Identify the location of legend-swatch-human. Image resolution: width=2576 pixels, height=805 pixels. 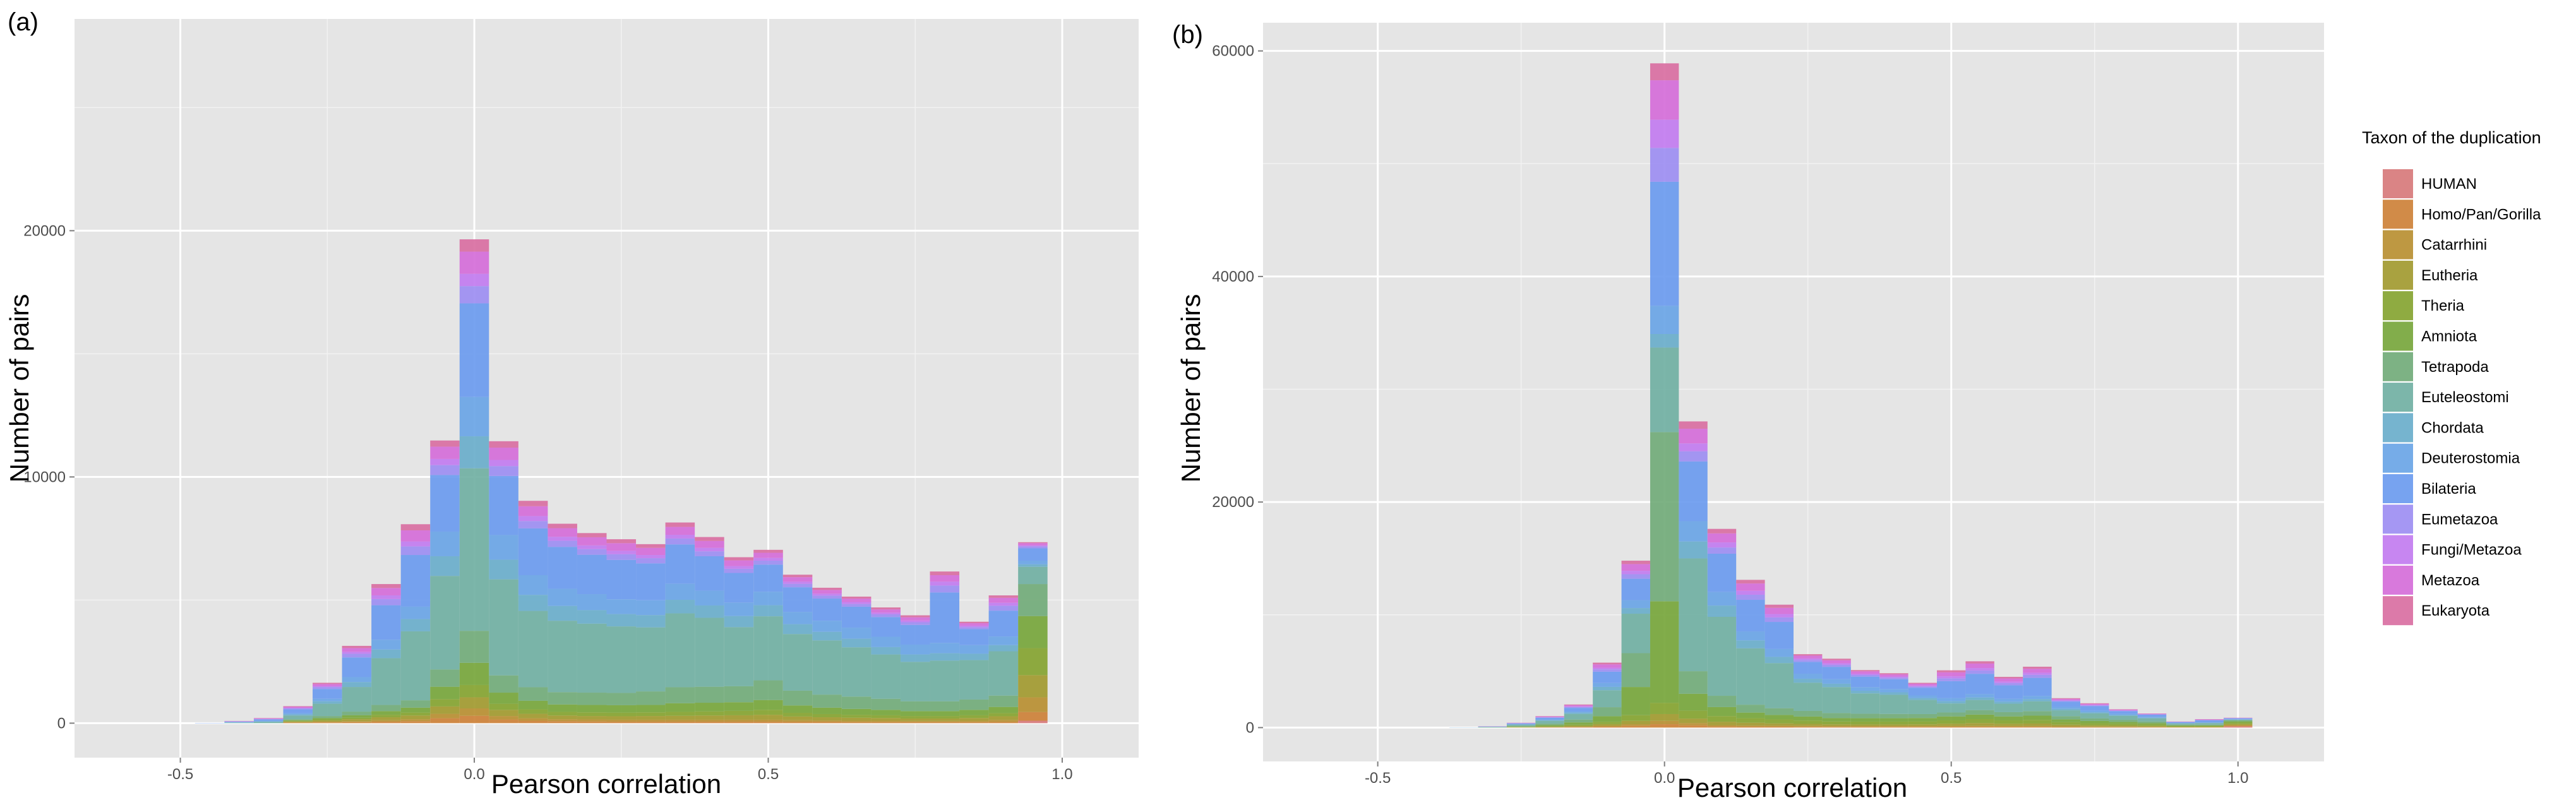
(2398, 183).